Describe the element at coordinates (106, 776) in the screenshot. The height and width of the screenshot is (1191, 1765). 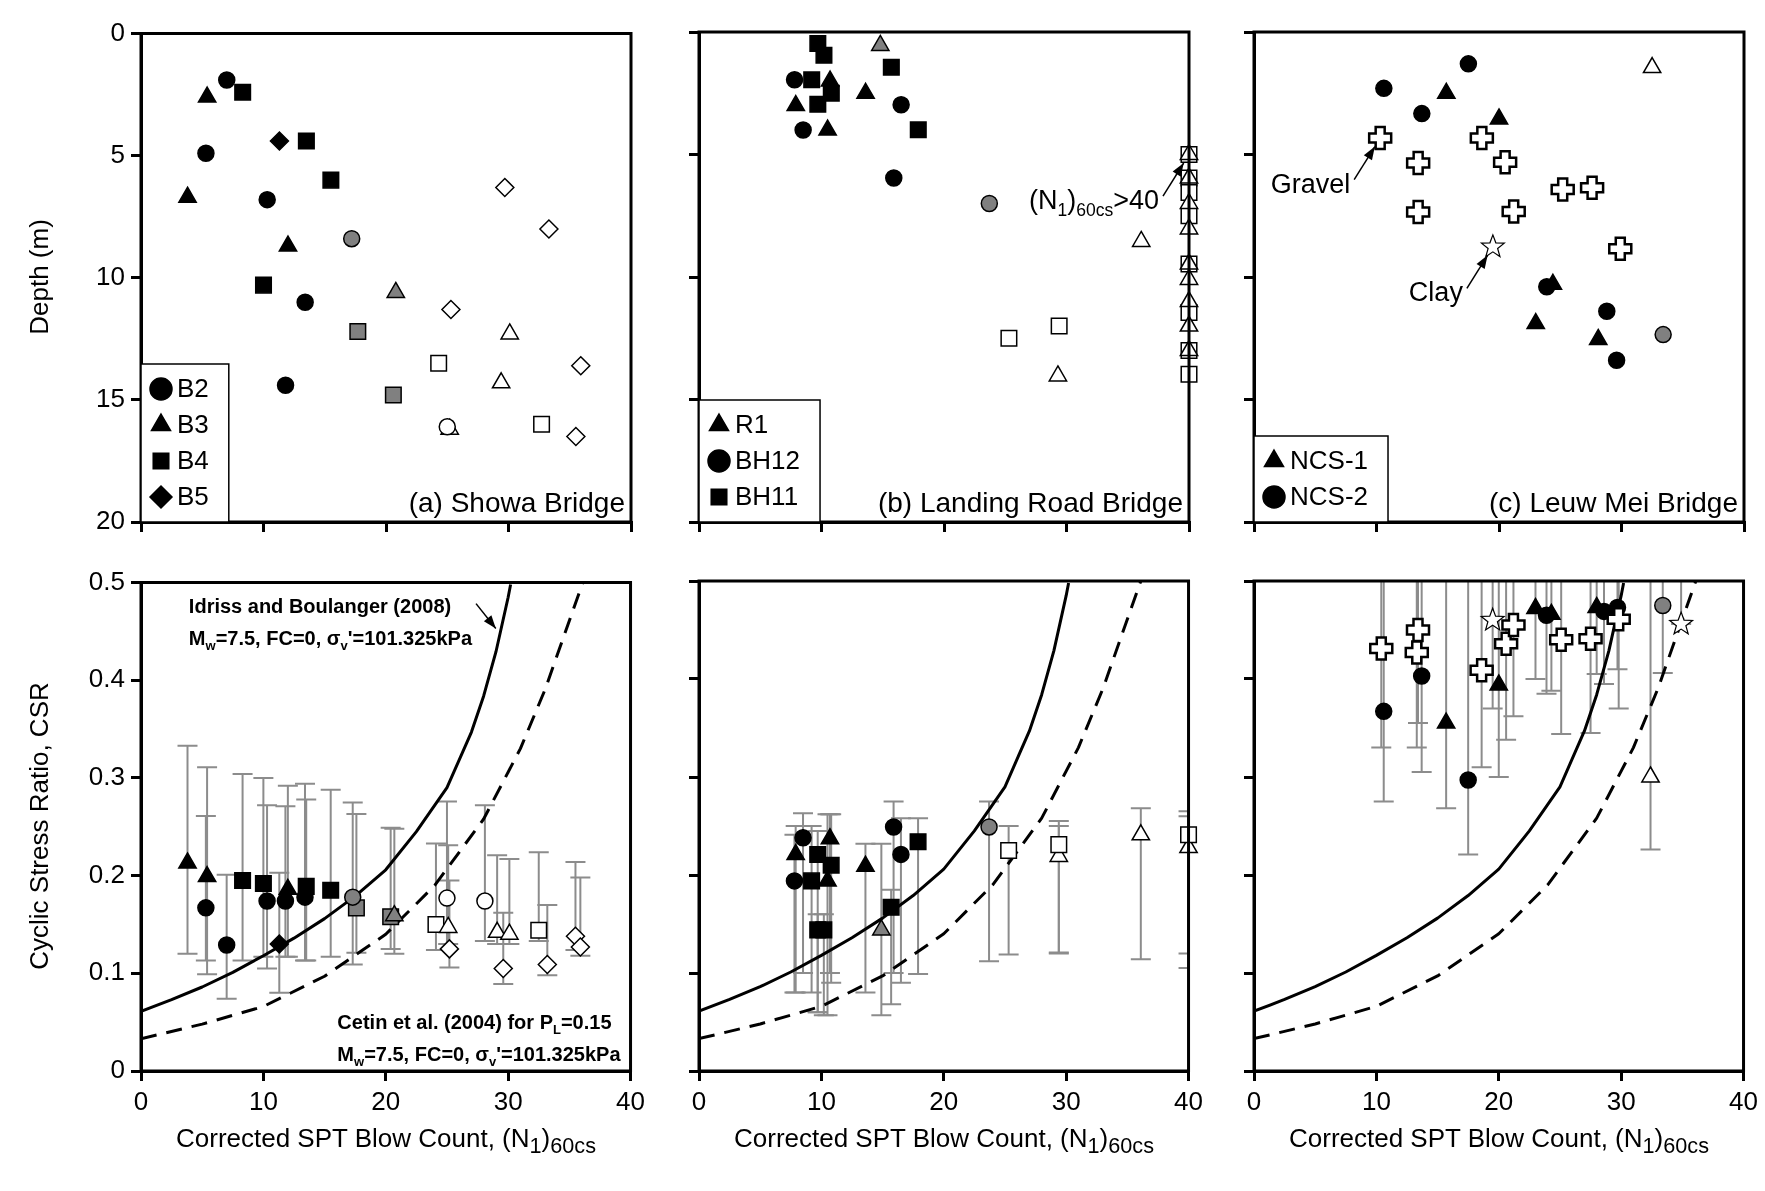
I see `y-tick-label: 0.3` at that location.